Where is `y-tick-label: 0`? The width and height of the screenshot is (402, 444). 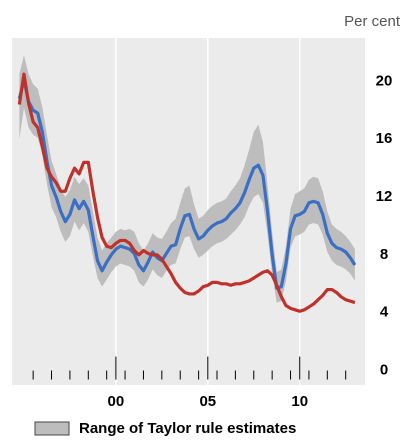
y-tick-label: 0 is located at coordinates (384, 370).